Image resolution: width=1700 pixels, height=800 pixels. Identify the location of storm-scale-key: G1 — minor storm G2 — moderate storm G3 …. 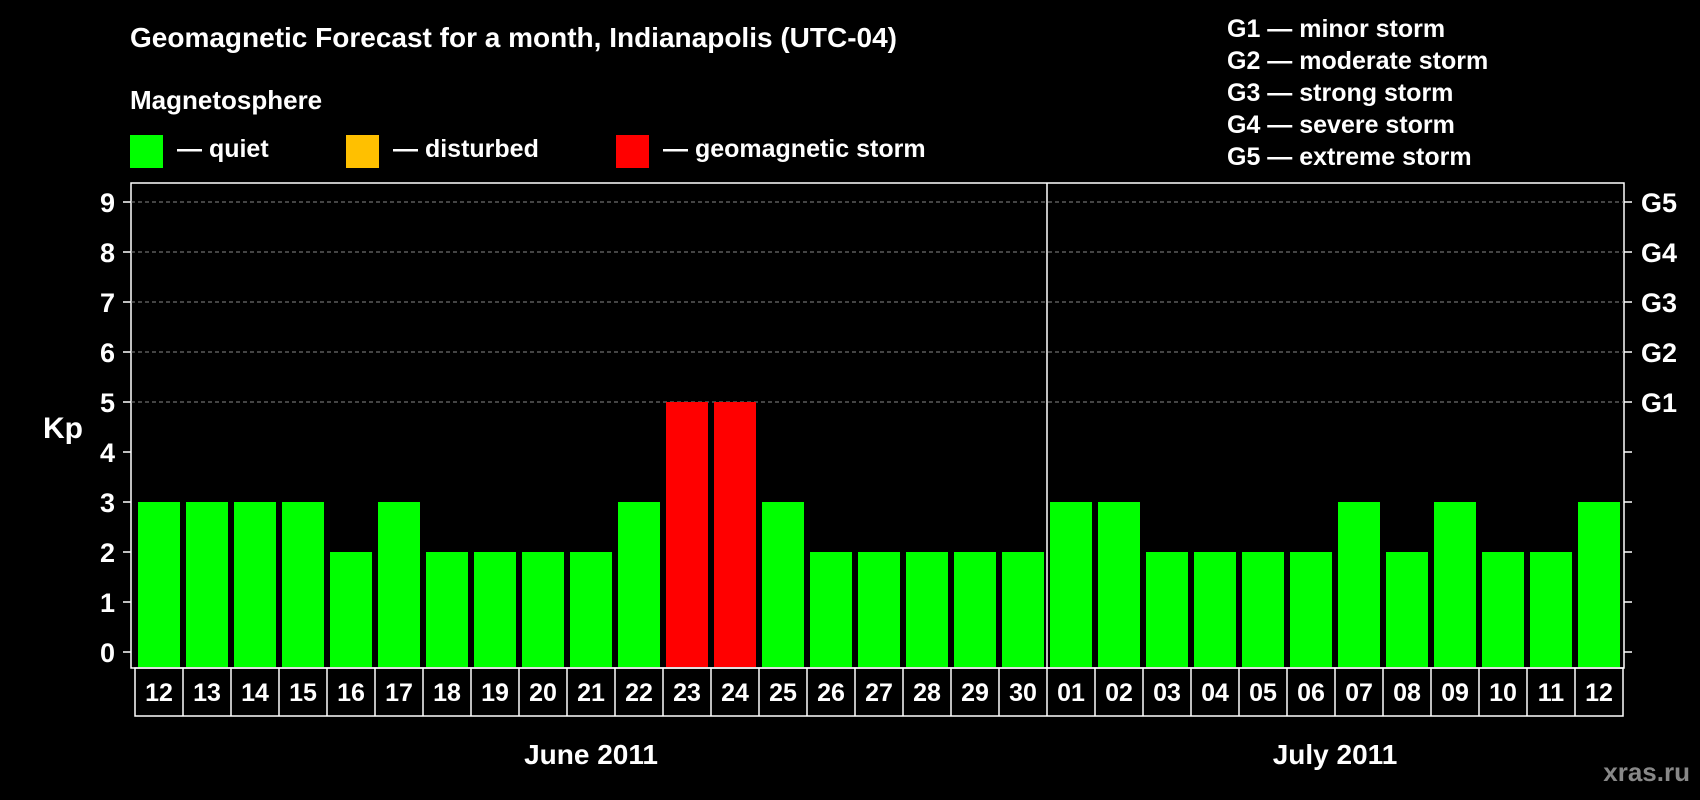
(1357, 93).